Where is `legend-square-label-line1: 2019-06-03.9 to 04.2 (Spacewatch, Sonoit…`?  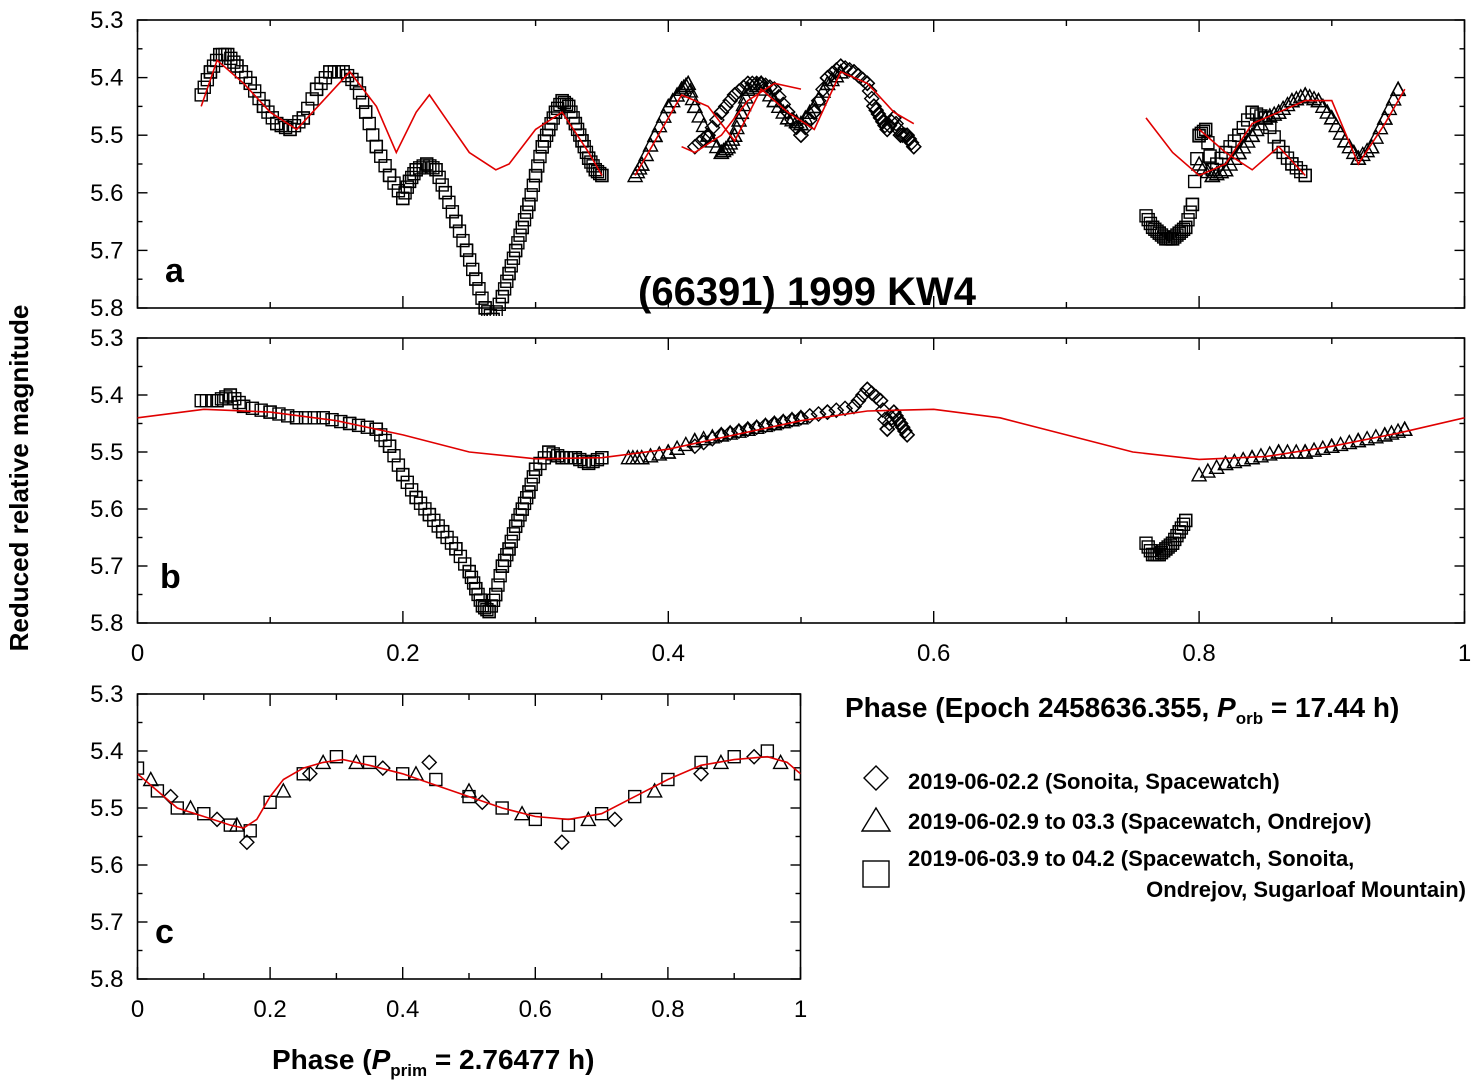
legend-square-label-line1: 2019-06-03.9 to 04.2 (Spacewatch, Sonoit… is located at coordinates (1131, 858).